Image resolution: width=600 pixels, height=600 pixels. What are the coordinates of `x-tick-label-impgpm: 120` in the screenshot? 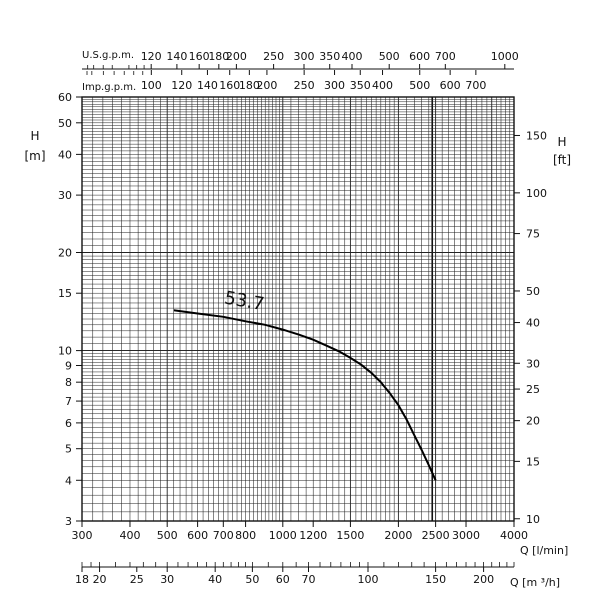 It's located at (181, 85).